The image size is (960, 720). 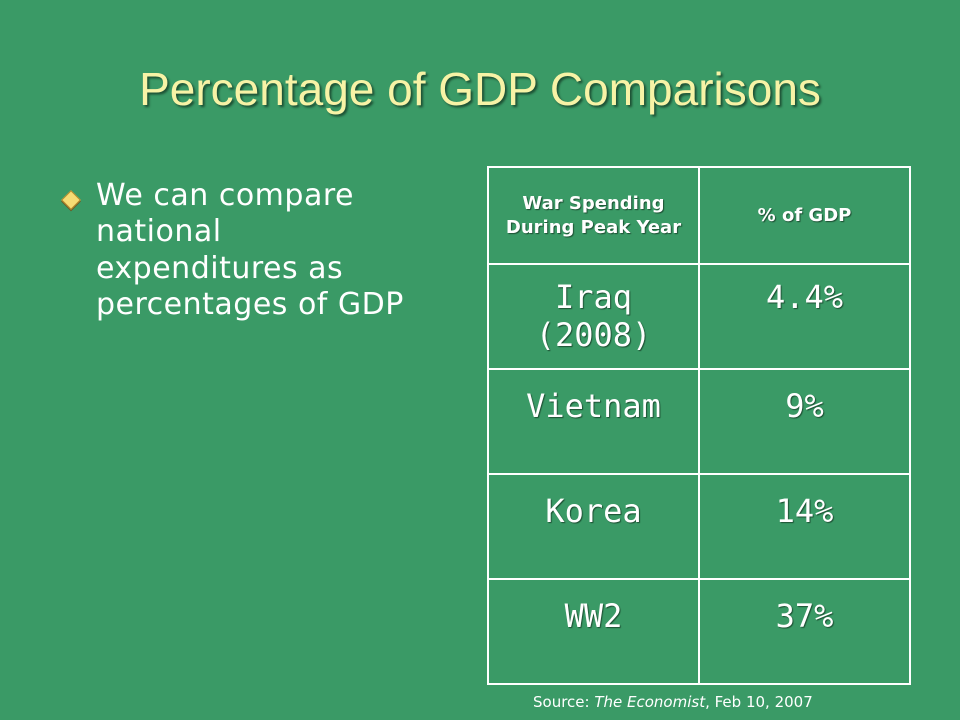 I want to click on percent-cell: 9%, so click(x=804, y=421).